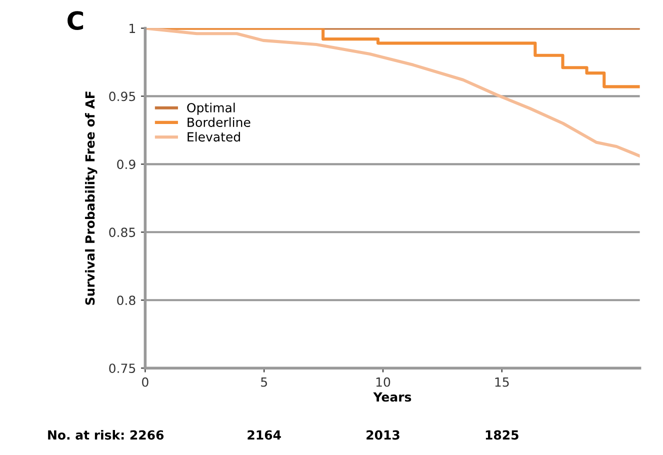  I want to click on x-axis-title: Years, so click(392, 397).